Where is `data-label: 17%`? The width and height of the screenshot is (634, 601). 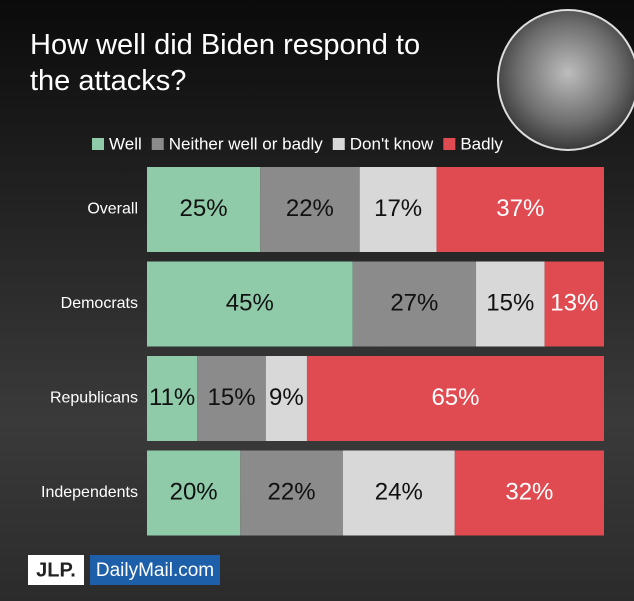 data-label: 17% is located at coordinates (398, 208).